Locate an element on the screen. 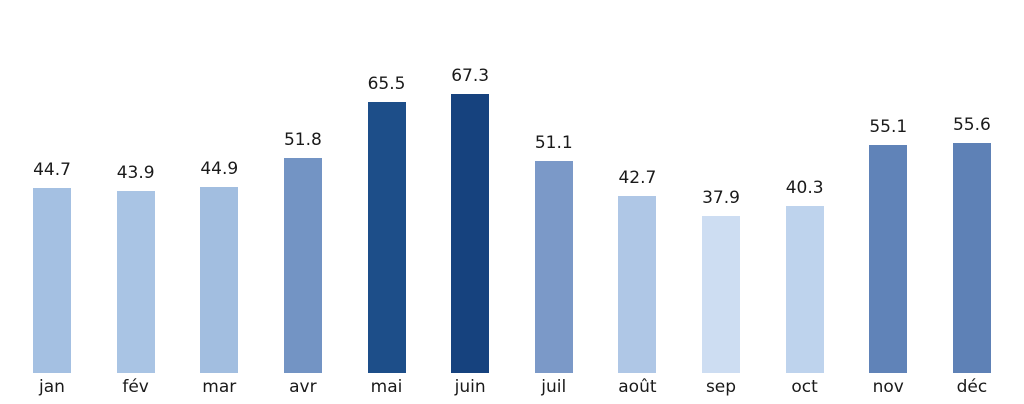 The image size is (1024, 404). x-tick-label: août is located at coordinates (637, 387).